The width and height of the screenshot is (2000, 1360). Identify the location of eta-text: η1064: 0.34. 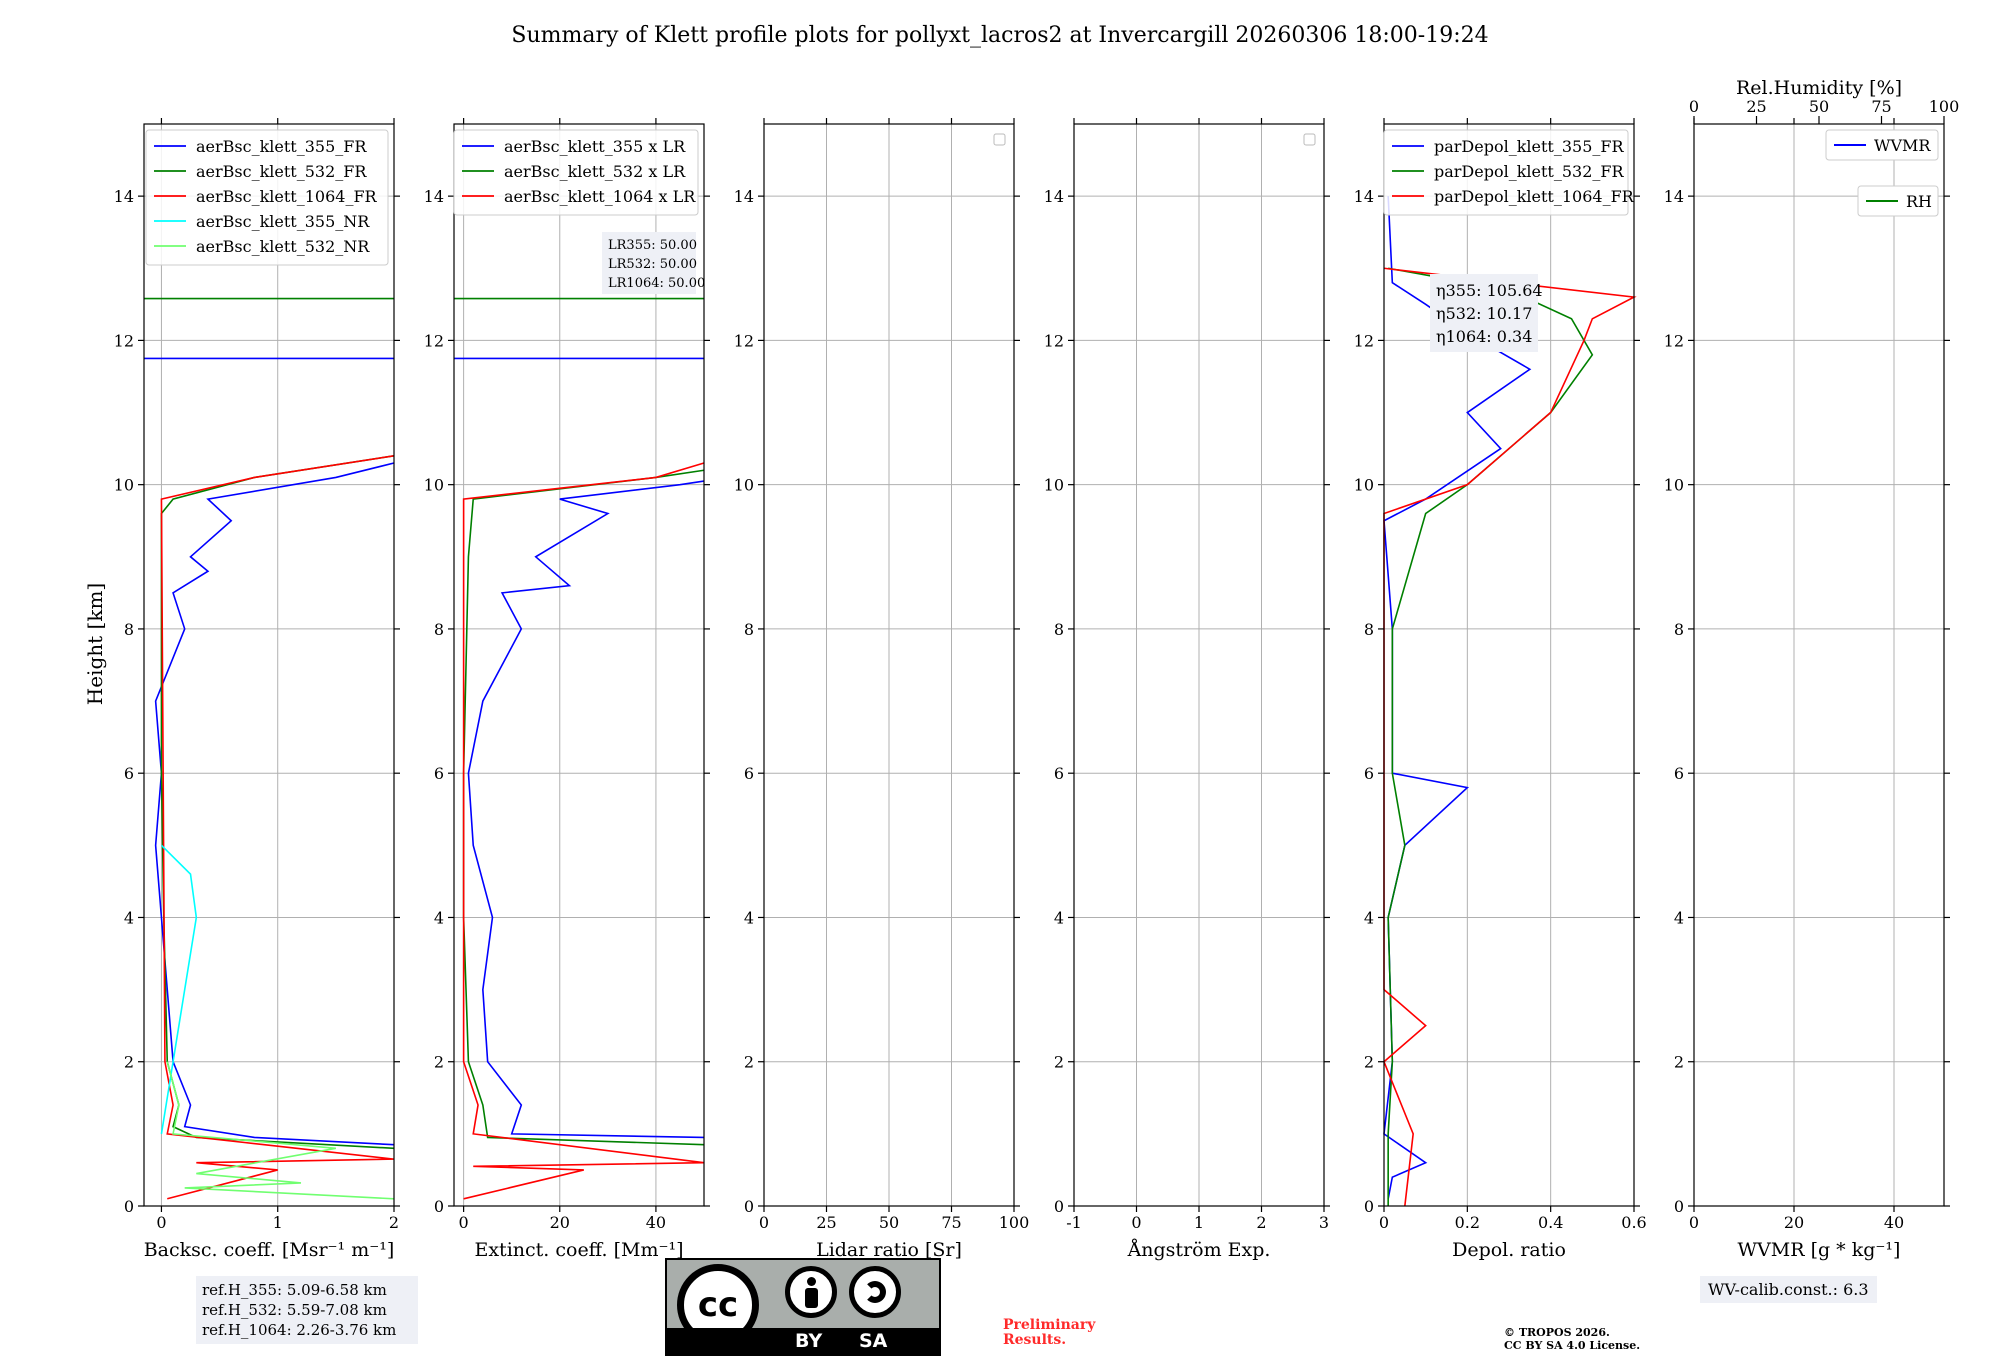
(1484, 336).